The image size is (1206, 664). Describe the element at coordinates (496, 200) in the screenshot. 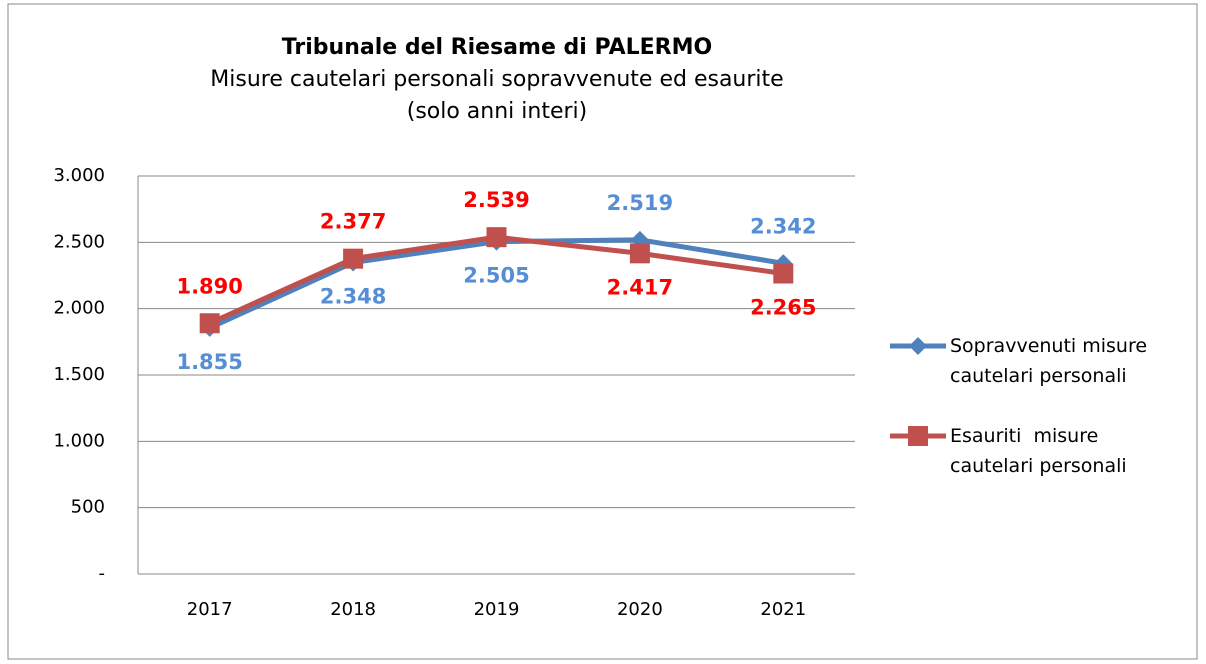

I see `data-label: 2.539` at that location.